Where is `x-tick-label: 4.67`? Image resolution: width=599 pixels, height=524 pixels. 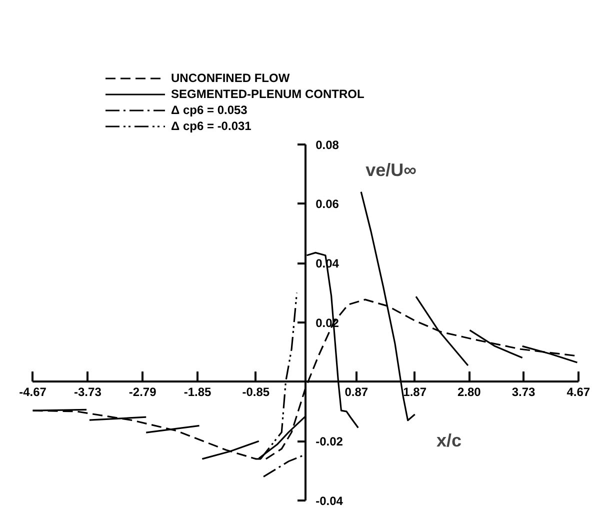 x-tick-label: 4.67 is located at coordinates (578, 391).